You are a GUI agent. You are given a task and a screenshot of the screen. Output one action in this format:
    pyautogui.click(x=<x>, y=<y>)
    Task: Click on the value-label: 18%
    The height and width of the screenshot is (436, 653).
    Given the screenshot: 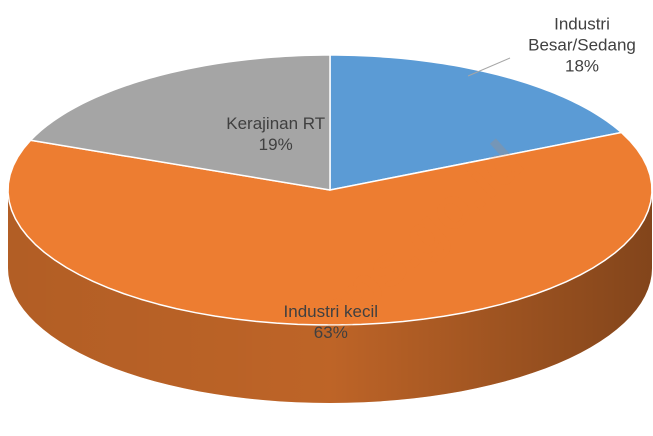 What is the action you would take?
    pyautogui.click(x=582, y=66)
    